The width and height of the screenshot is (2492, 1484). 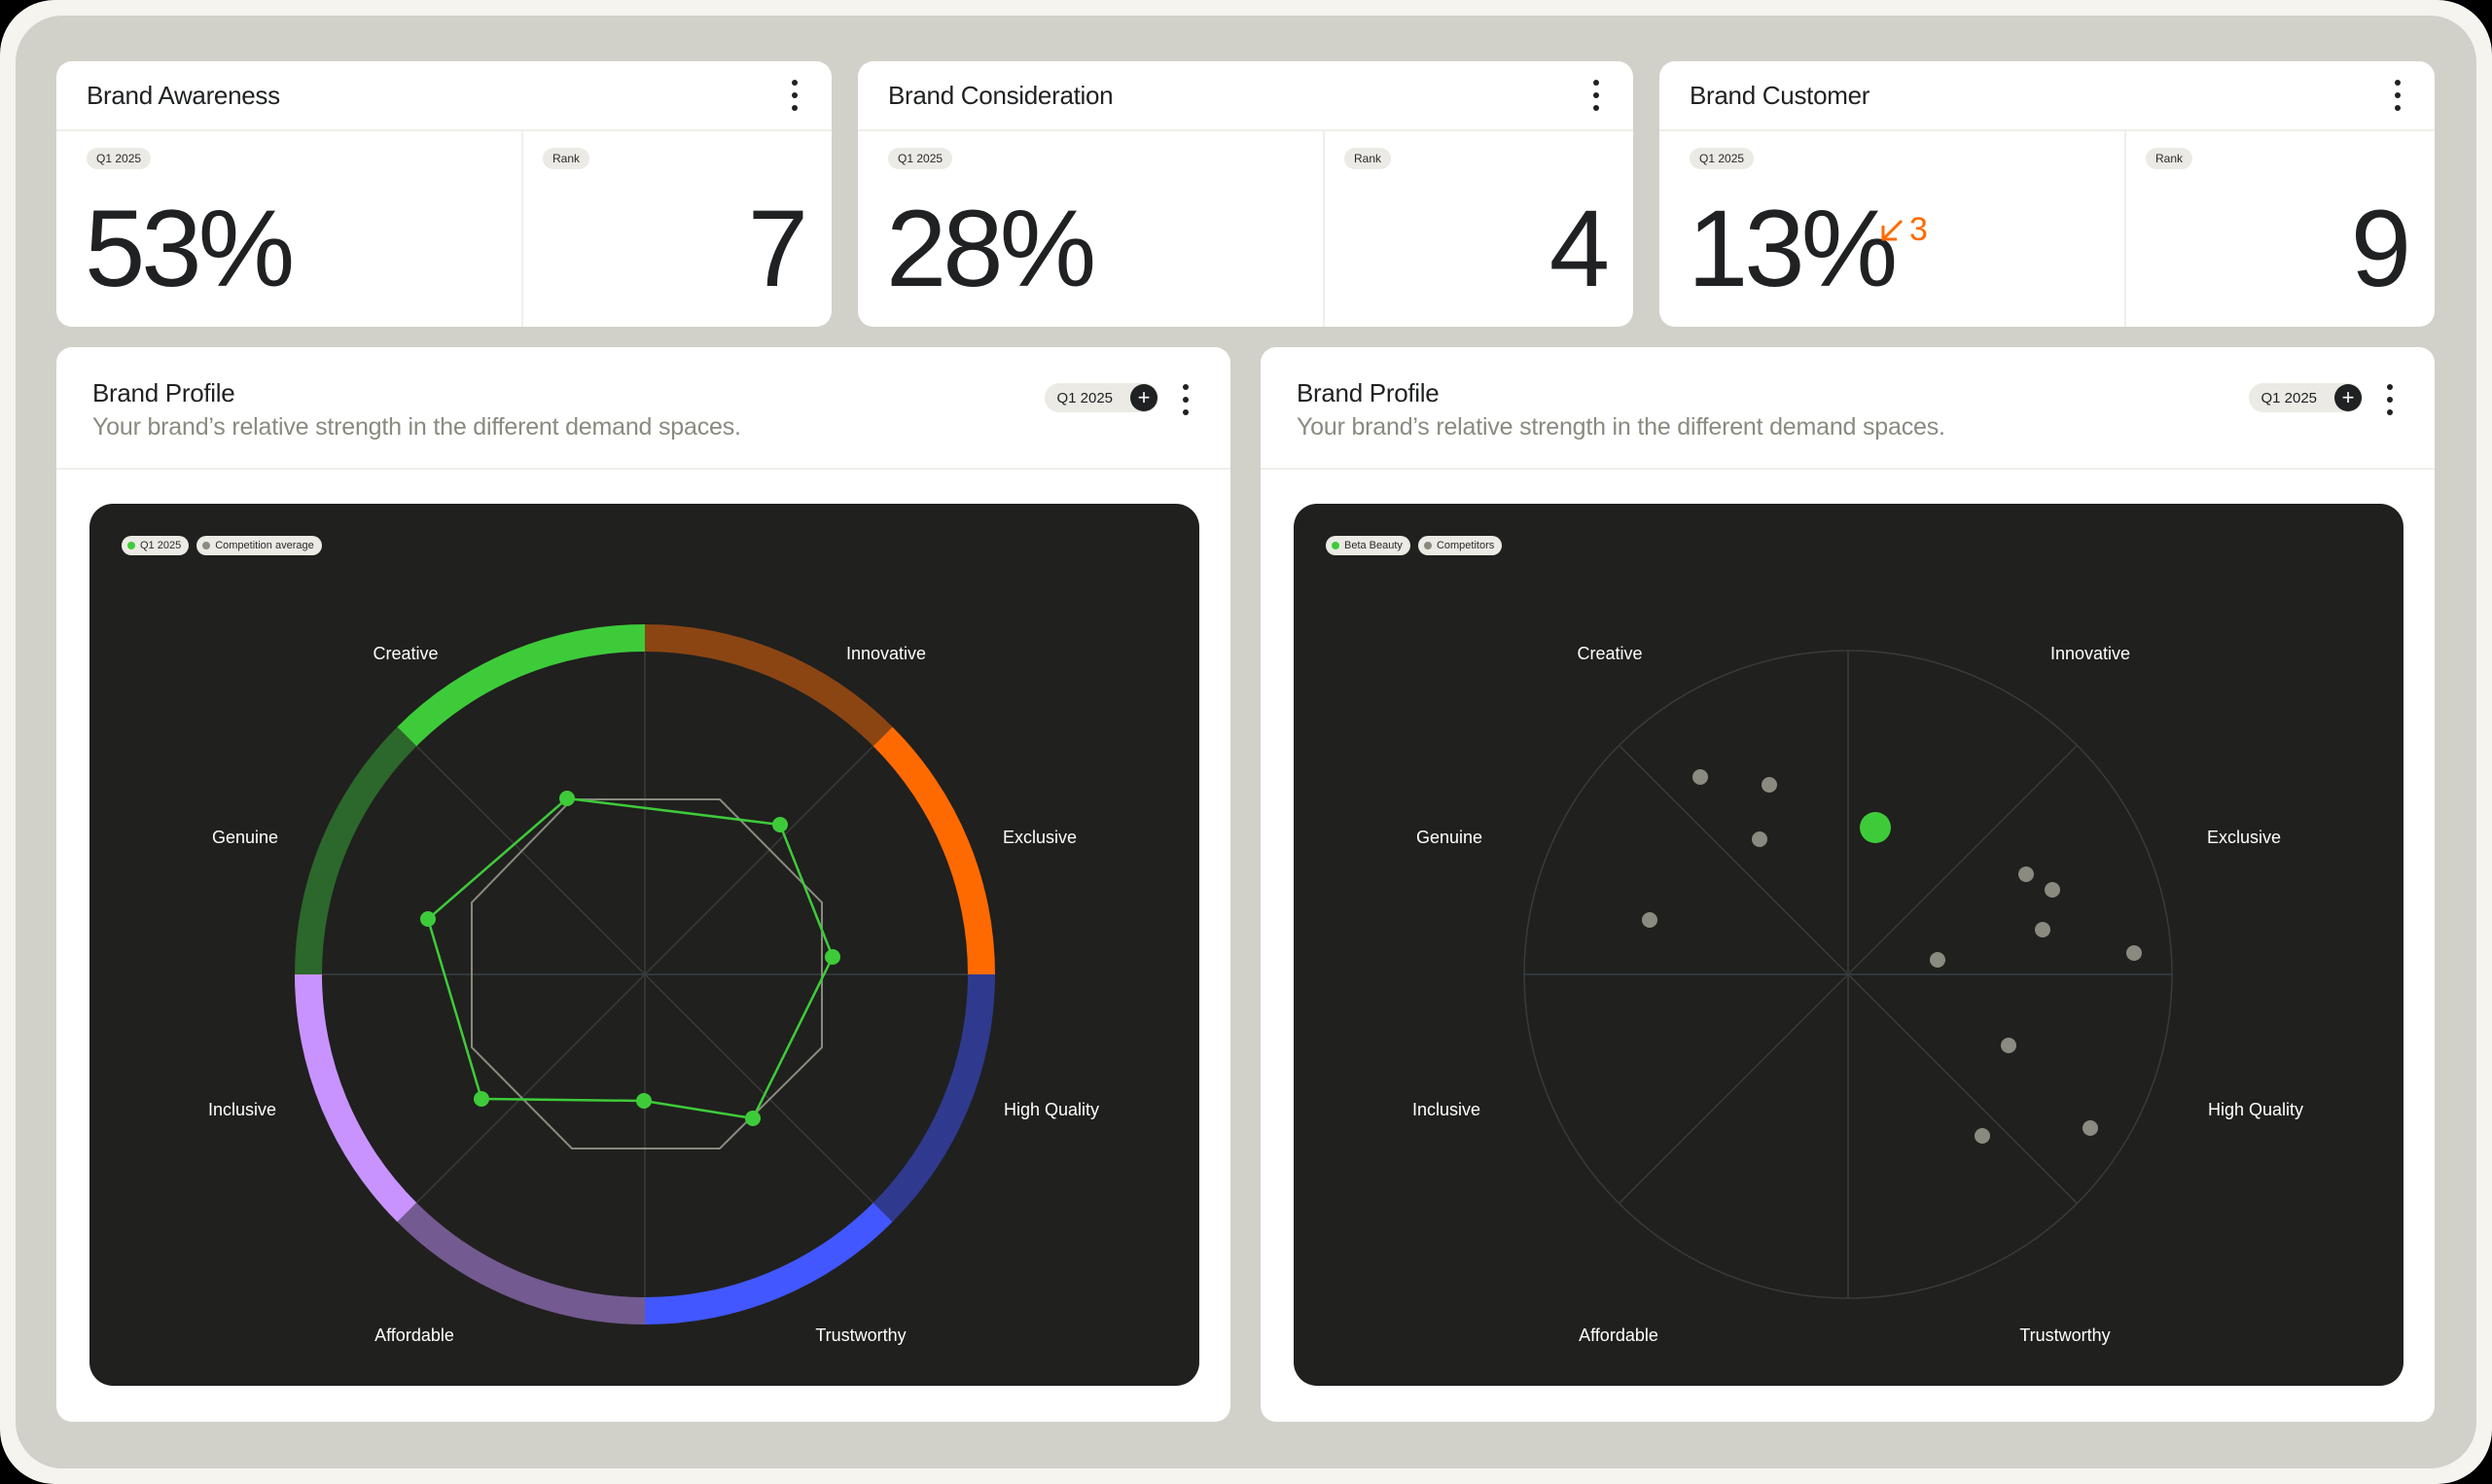 I want to click on rank-value: 9, so click(x=2380, y=249).